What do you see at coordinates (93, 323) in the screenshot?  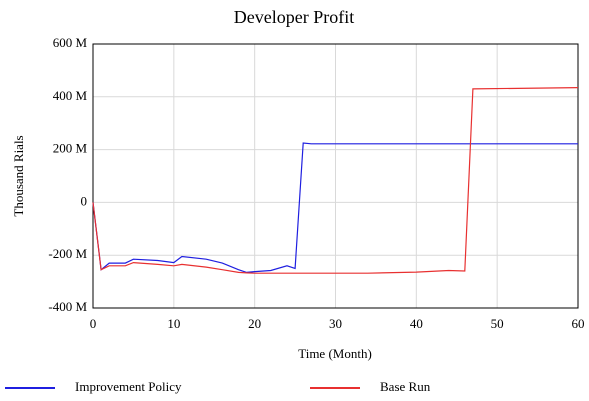 I see `x-tick-label: 0` at bounding box center [93, 323].